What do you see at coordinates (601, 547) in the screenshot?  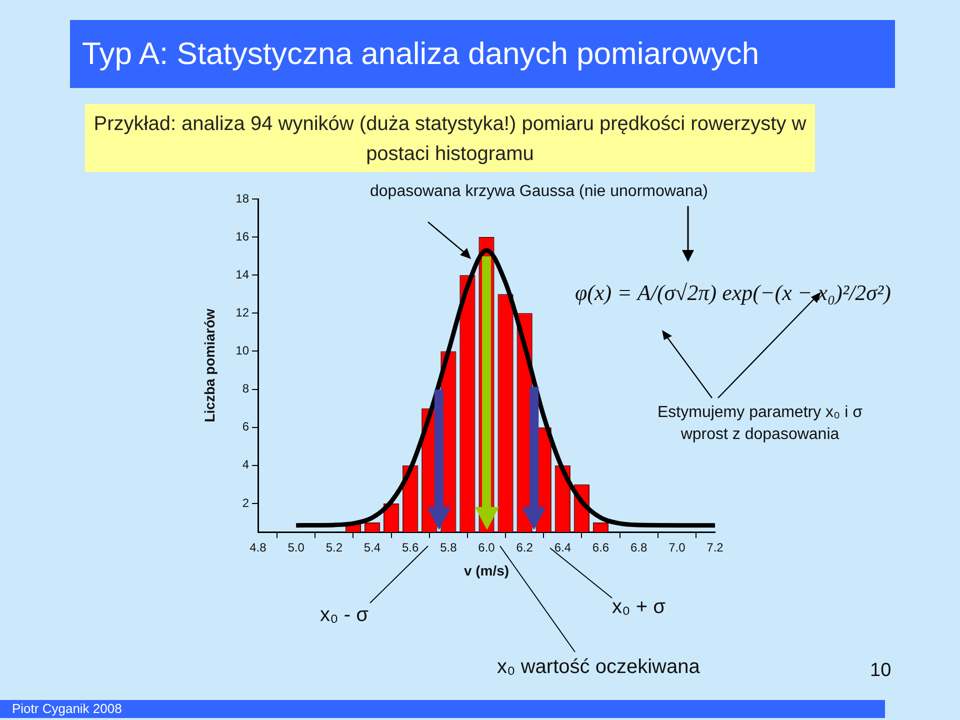 I see `x-tick-label: 6.6` at bounding box center [601, 547].